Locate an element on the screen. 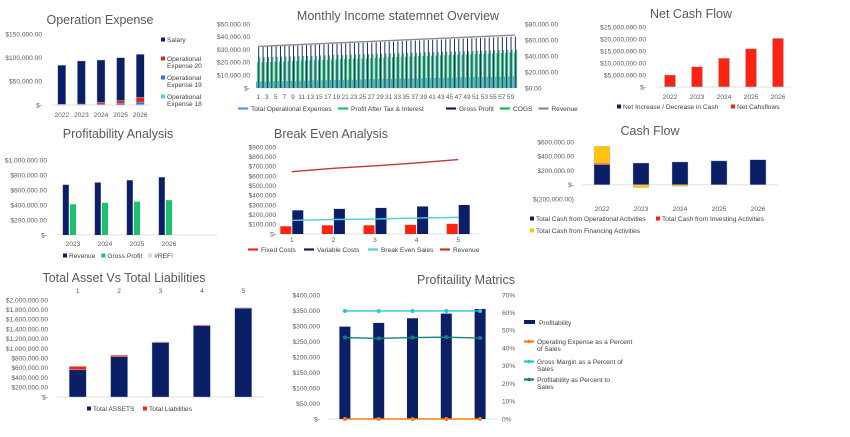 This screenshot has width=850, height=437. x-tick-label: 25 is located at coordinates (363, 97).